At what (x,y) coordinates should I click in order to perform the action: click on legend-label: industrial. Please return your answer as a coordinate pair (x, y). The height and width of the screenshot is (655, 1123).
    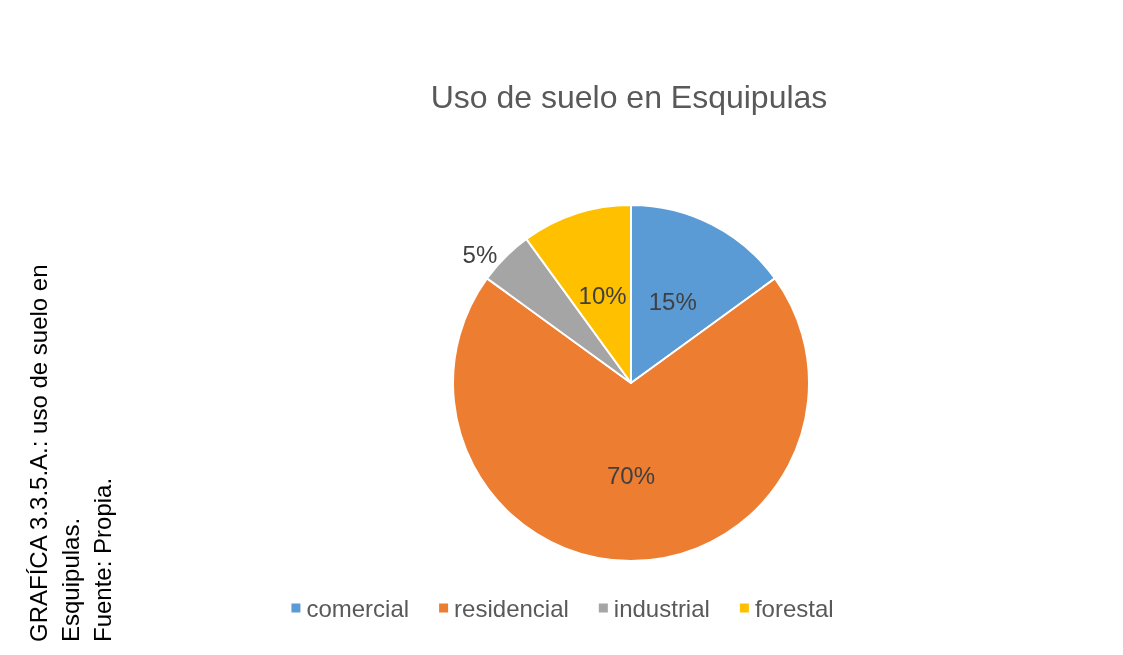
    Looking at the image, I should click on (661, 608).